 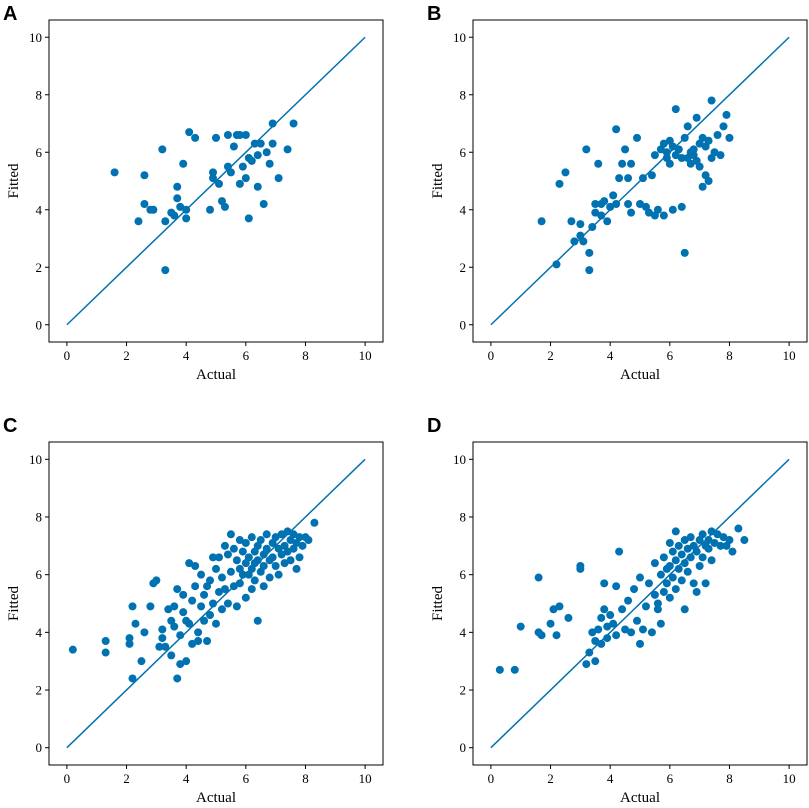 I want to click on y-tick-label-d: 2, so click(x=463, y=690).